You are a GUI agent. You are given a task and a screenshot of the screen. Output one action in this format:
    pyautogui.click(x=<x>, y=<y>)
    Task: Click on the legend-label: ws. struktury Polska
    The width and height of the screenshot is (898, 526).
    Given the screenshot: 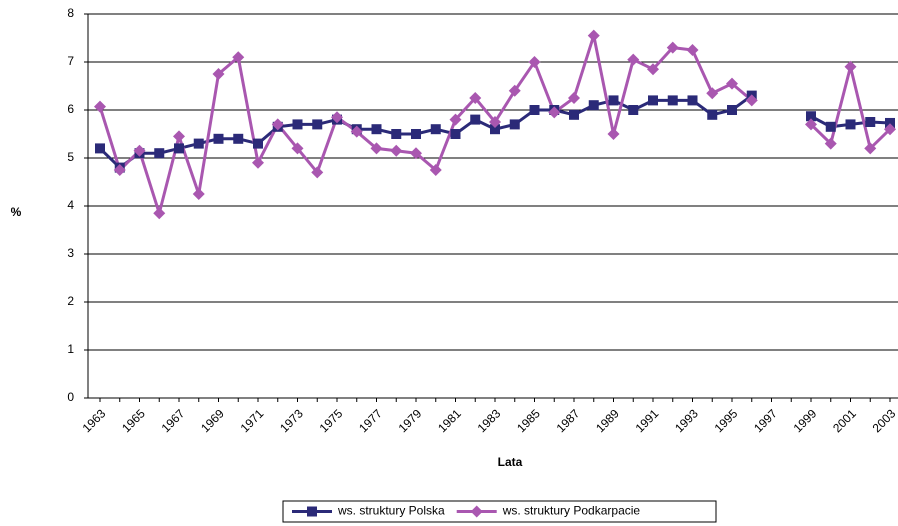 What is the action you would take?
    pyautogui.click(x=391, y=511)
    